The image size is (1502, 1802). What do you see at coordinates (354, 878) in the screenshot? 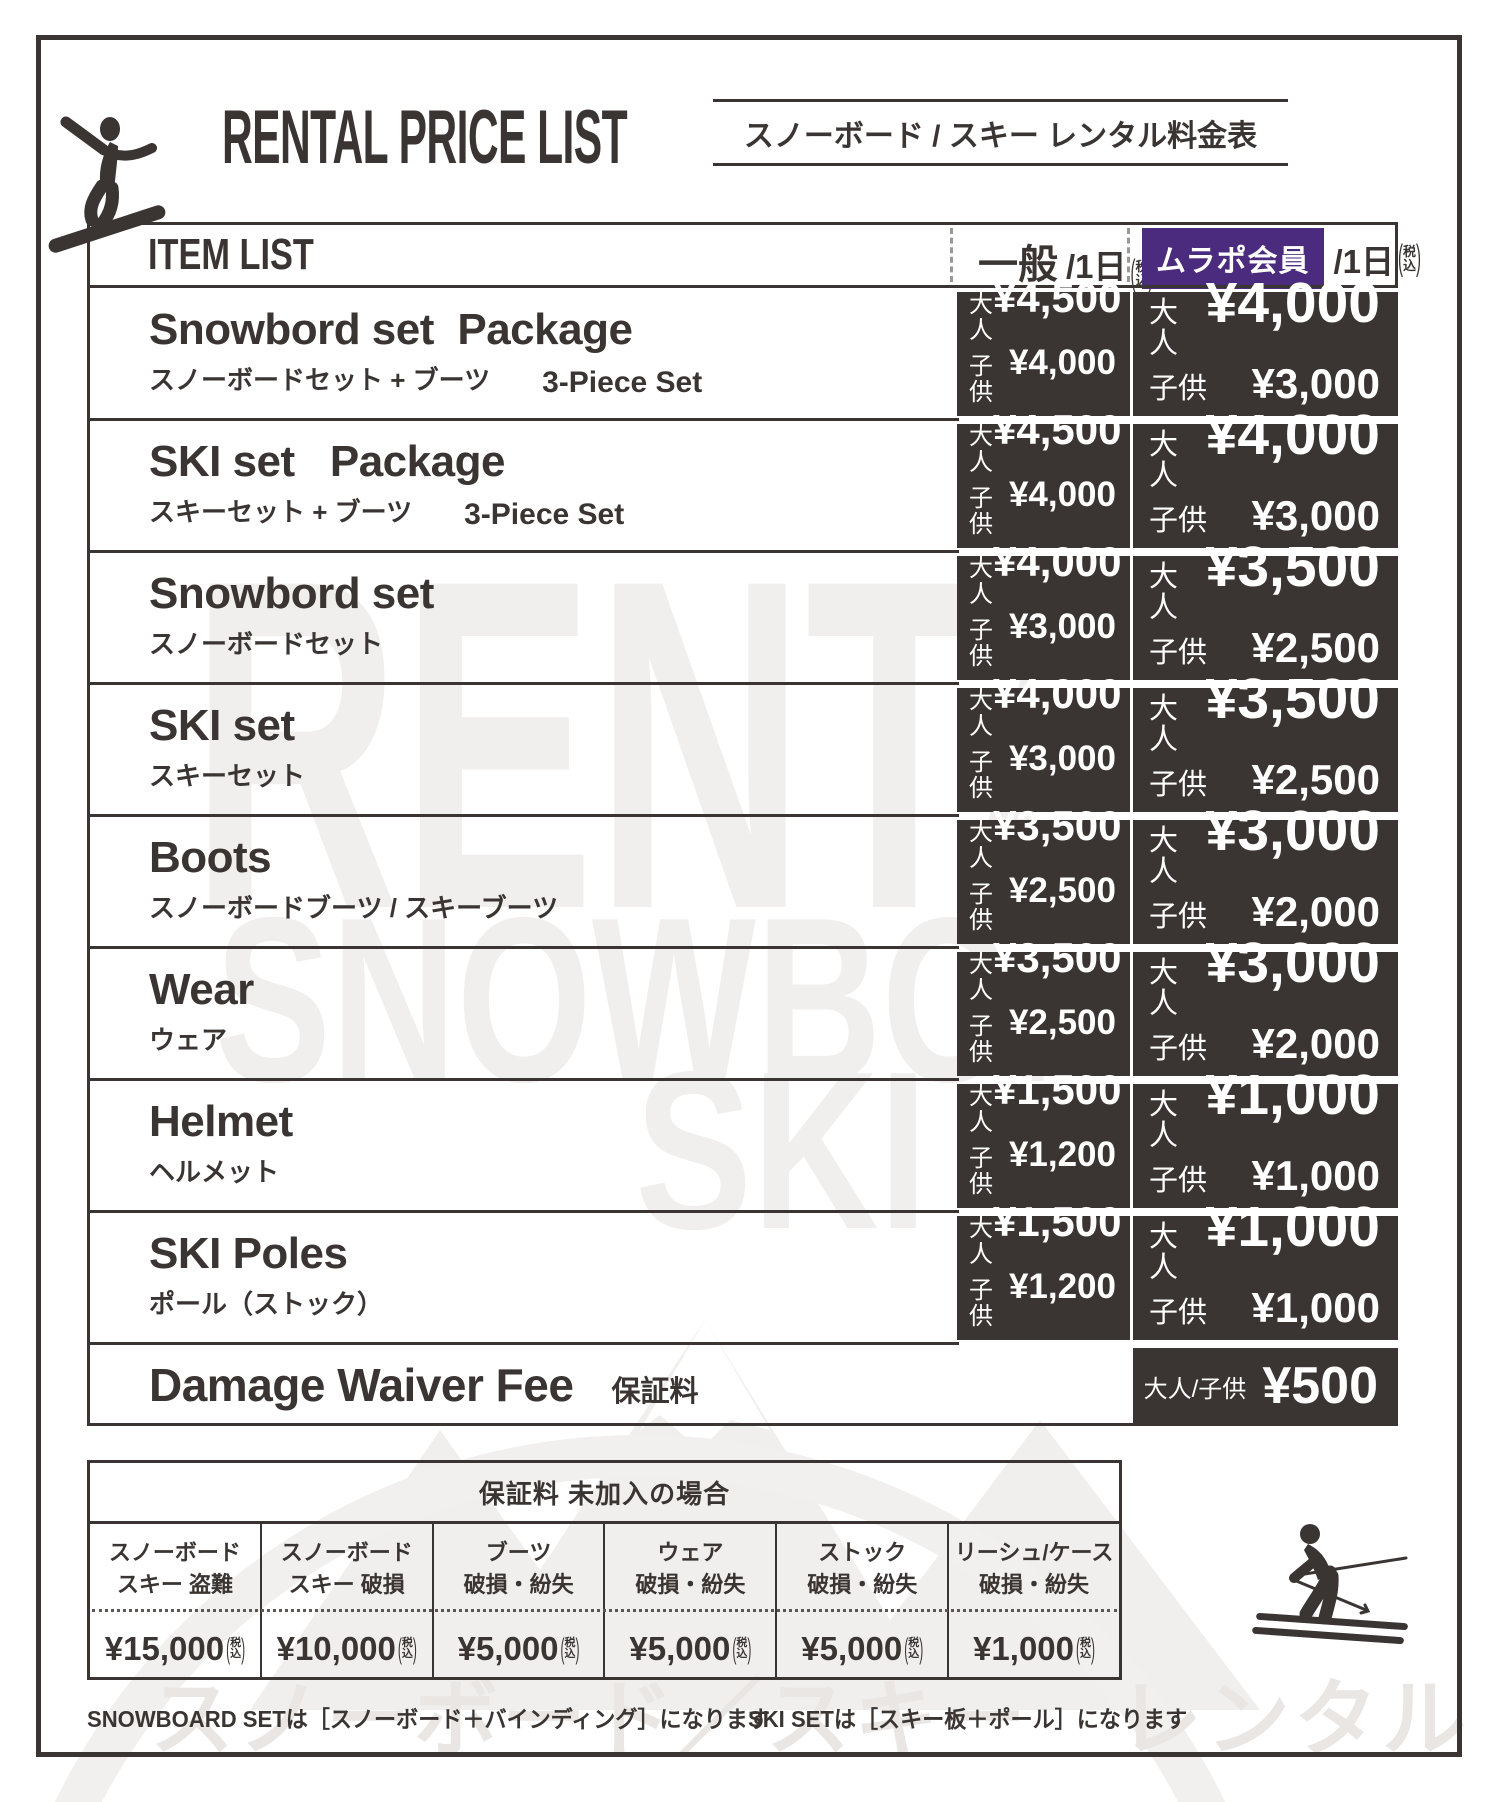
I see `item-name: Boots スノーボードブーツ / スキーブーツ` at bounding box center [354, 878].